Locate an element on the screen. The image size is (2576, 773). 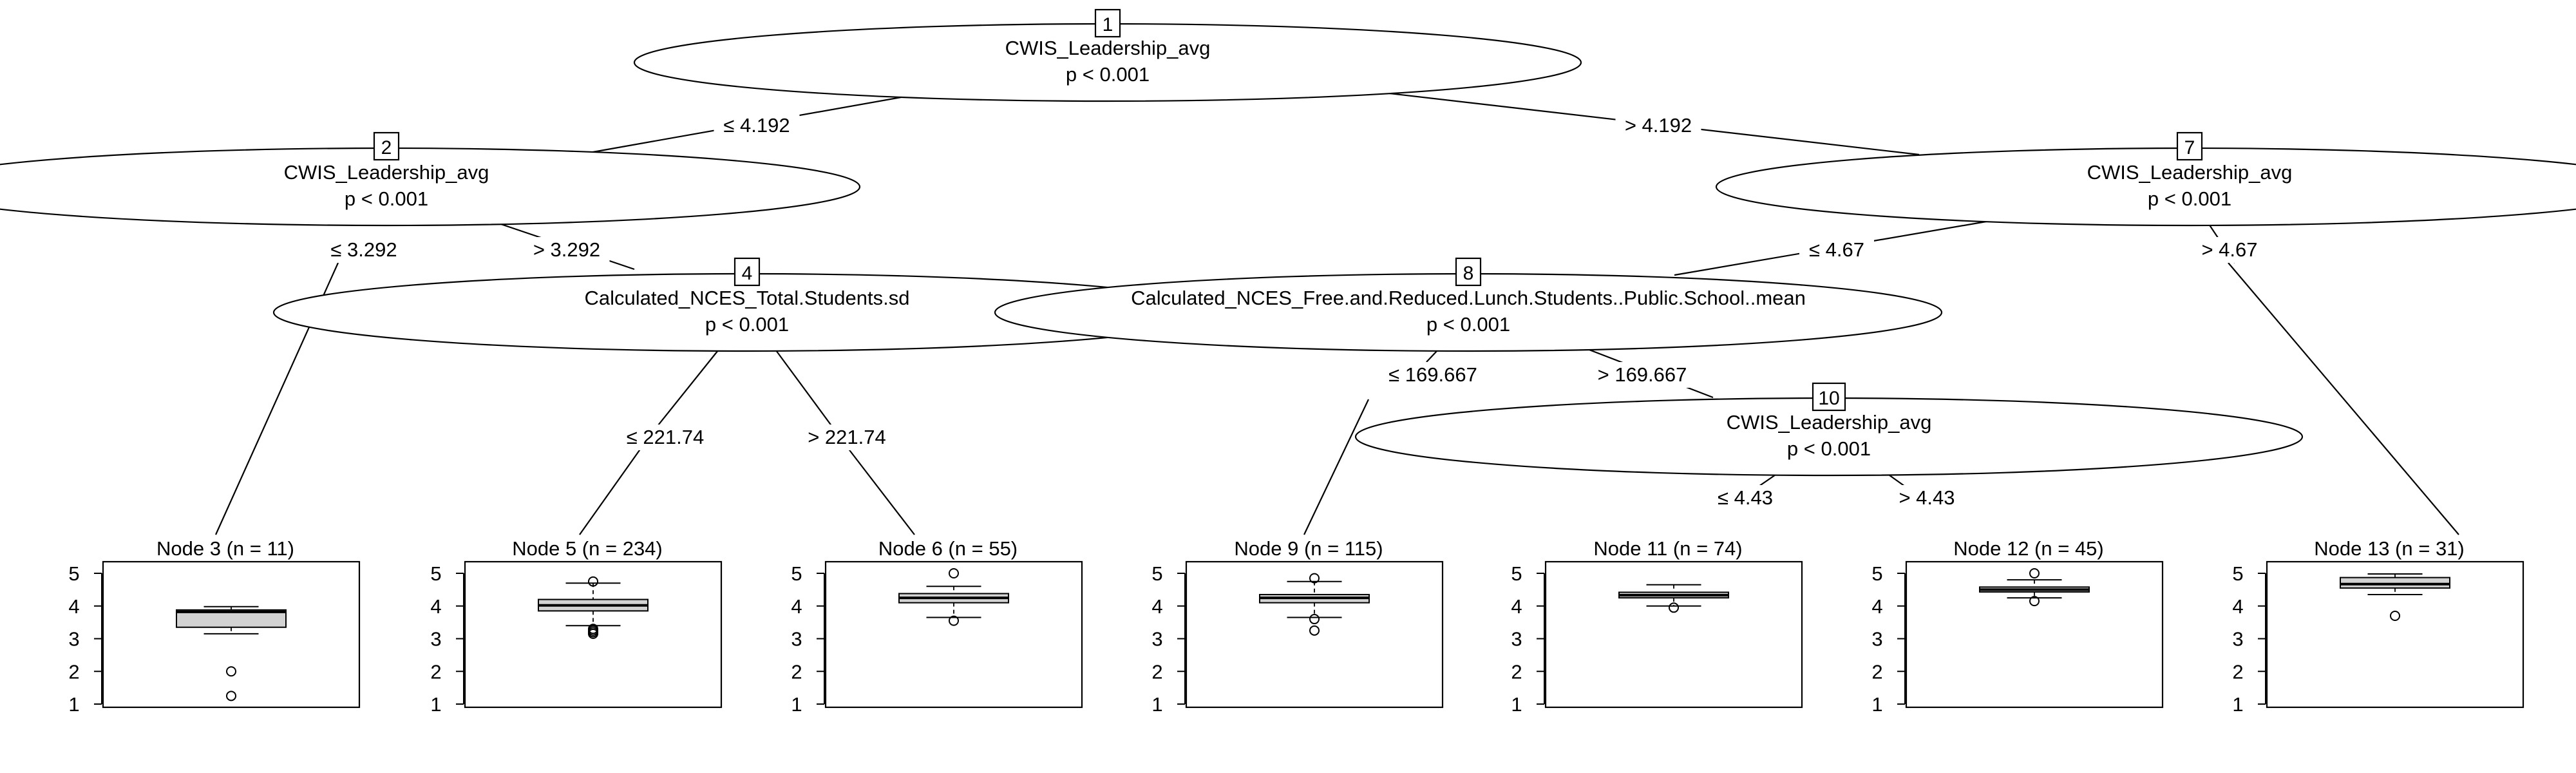
terminal-node-3: Node 3 (n = 11) 1 2 3 4 5 is located at coordinates (215, 626).